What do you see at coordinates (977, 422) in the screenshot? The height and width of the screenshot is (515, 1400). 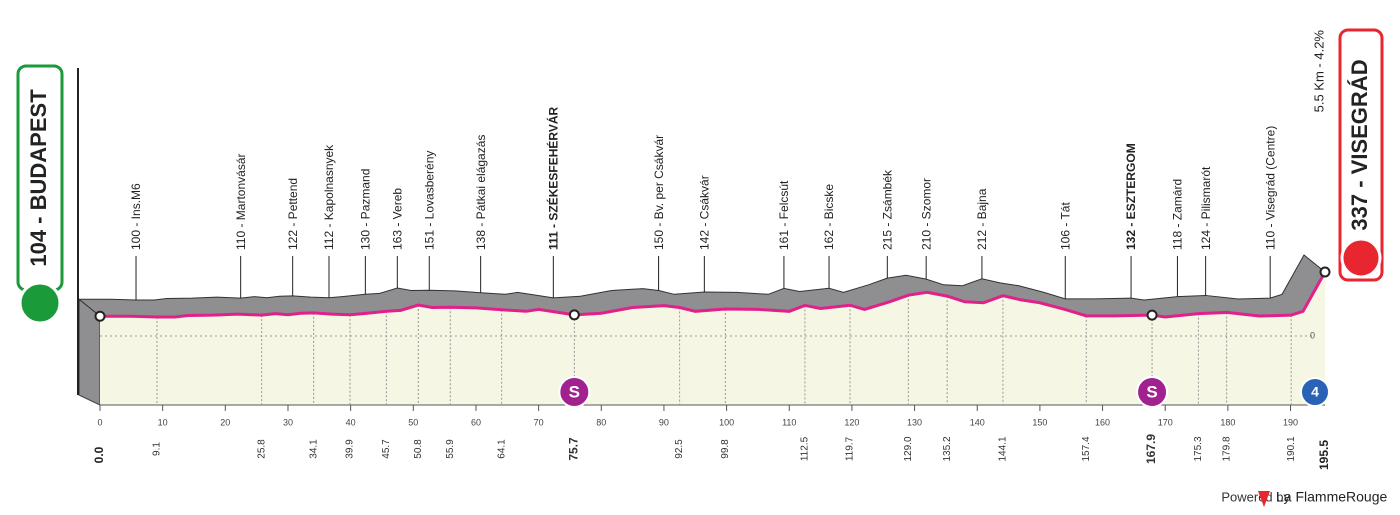 I see `km-tick-label: 140` at bounding box center [977, 422].